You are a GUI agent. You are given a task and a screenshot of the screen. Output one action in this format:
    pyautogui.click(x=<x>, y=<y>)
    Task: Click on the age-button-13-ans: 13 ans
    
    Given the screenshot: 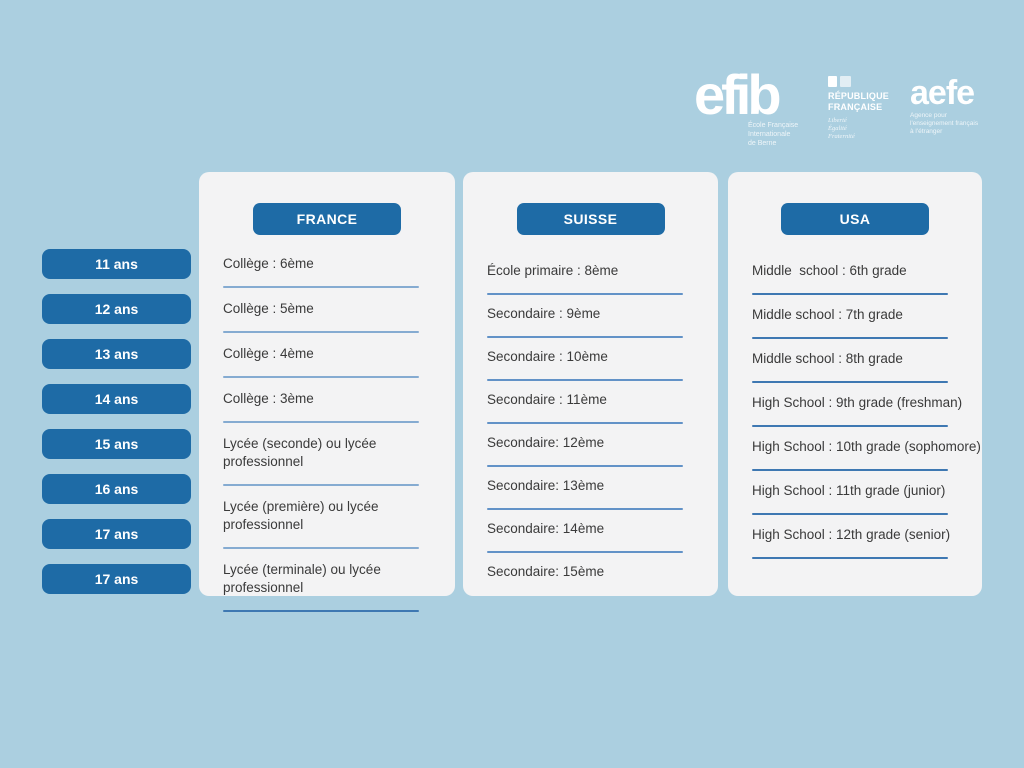 What is the action you would take?
    pyautogui.click(x=116, y=354)
    